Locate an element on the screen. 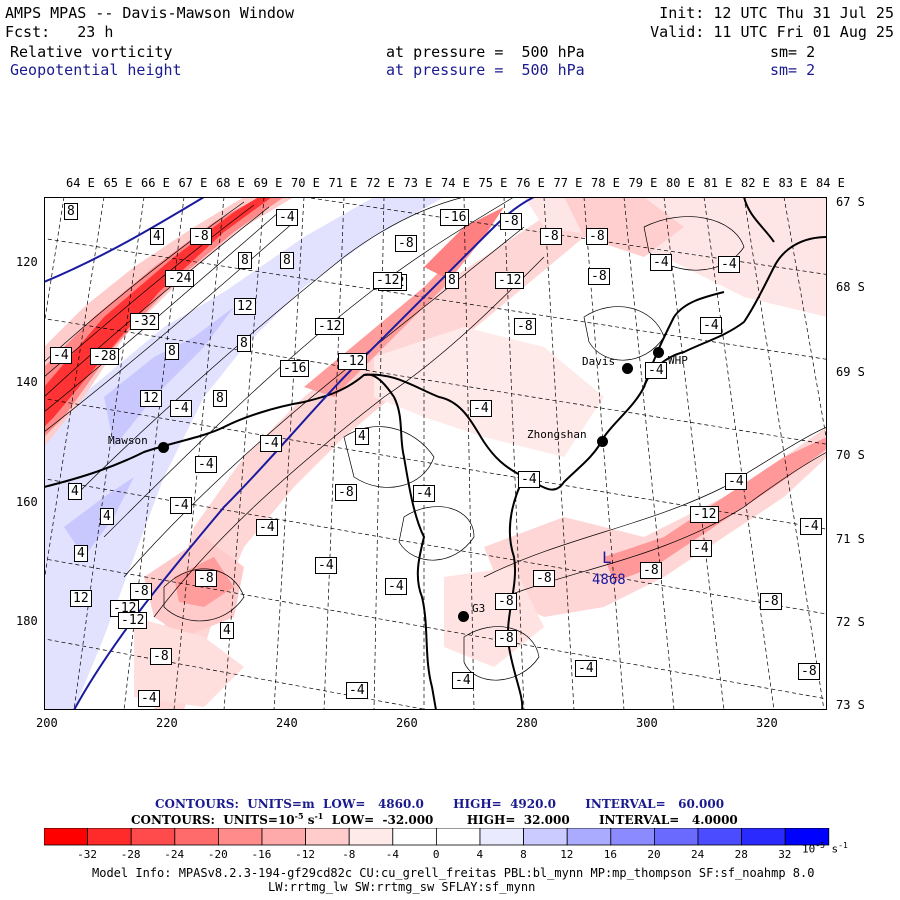 The image size is (900, 900). forecast-hour: Fcst: 23 h is located at coordinates (59, 32).